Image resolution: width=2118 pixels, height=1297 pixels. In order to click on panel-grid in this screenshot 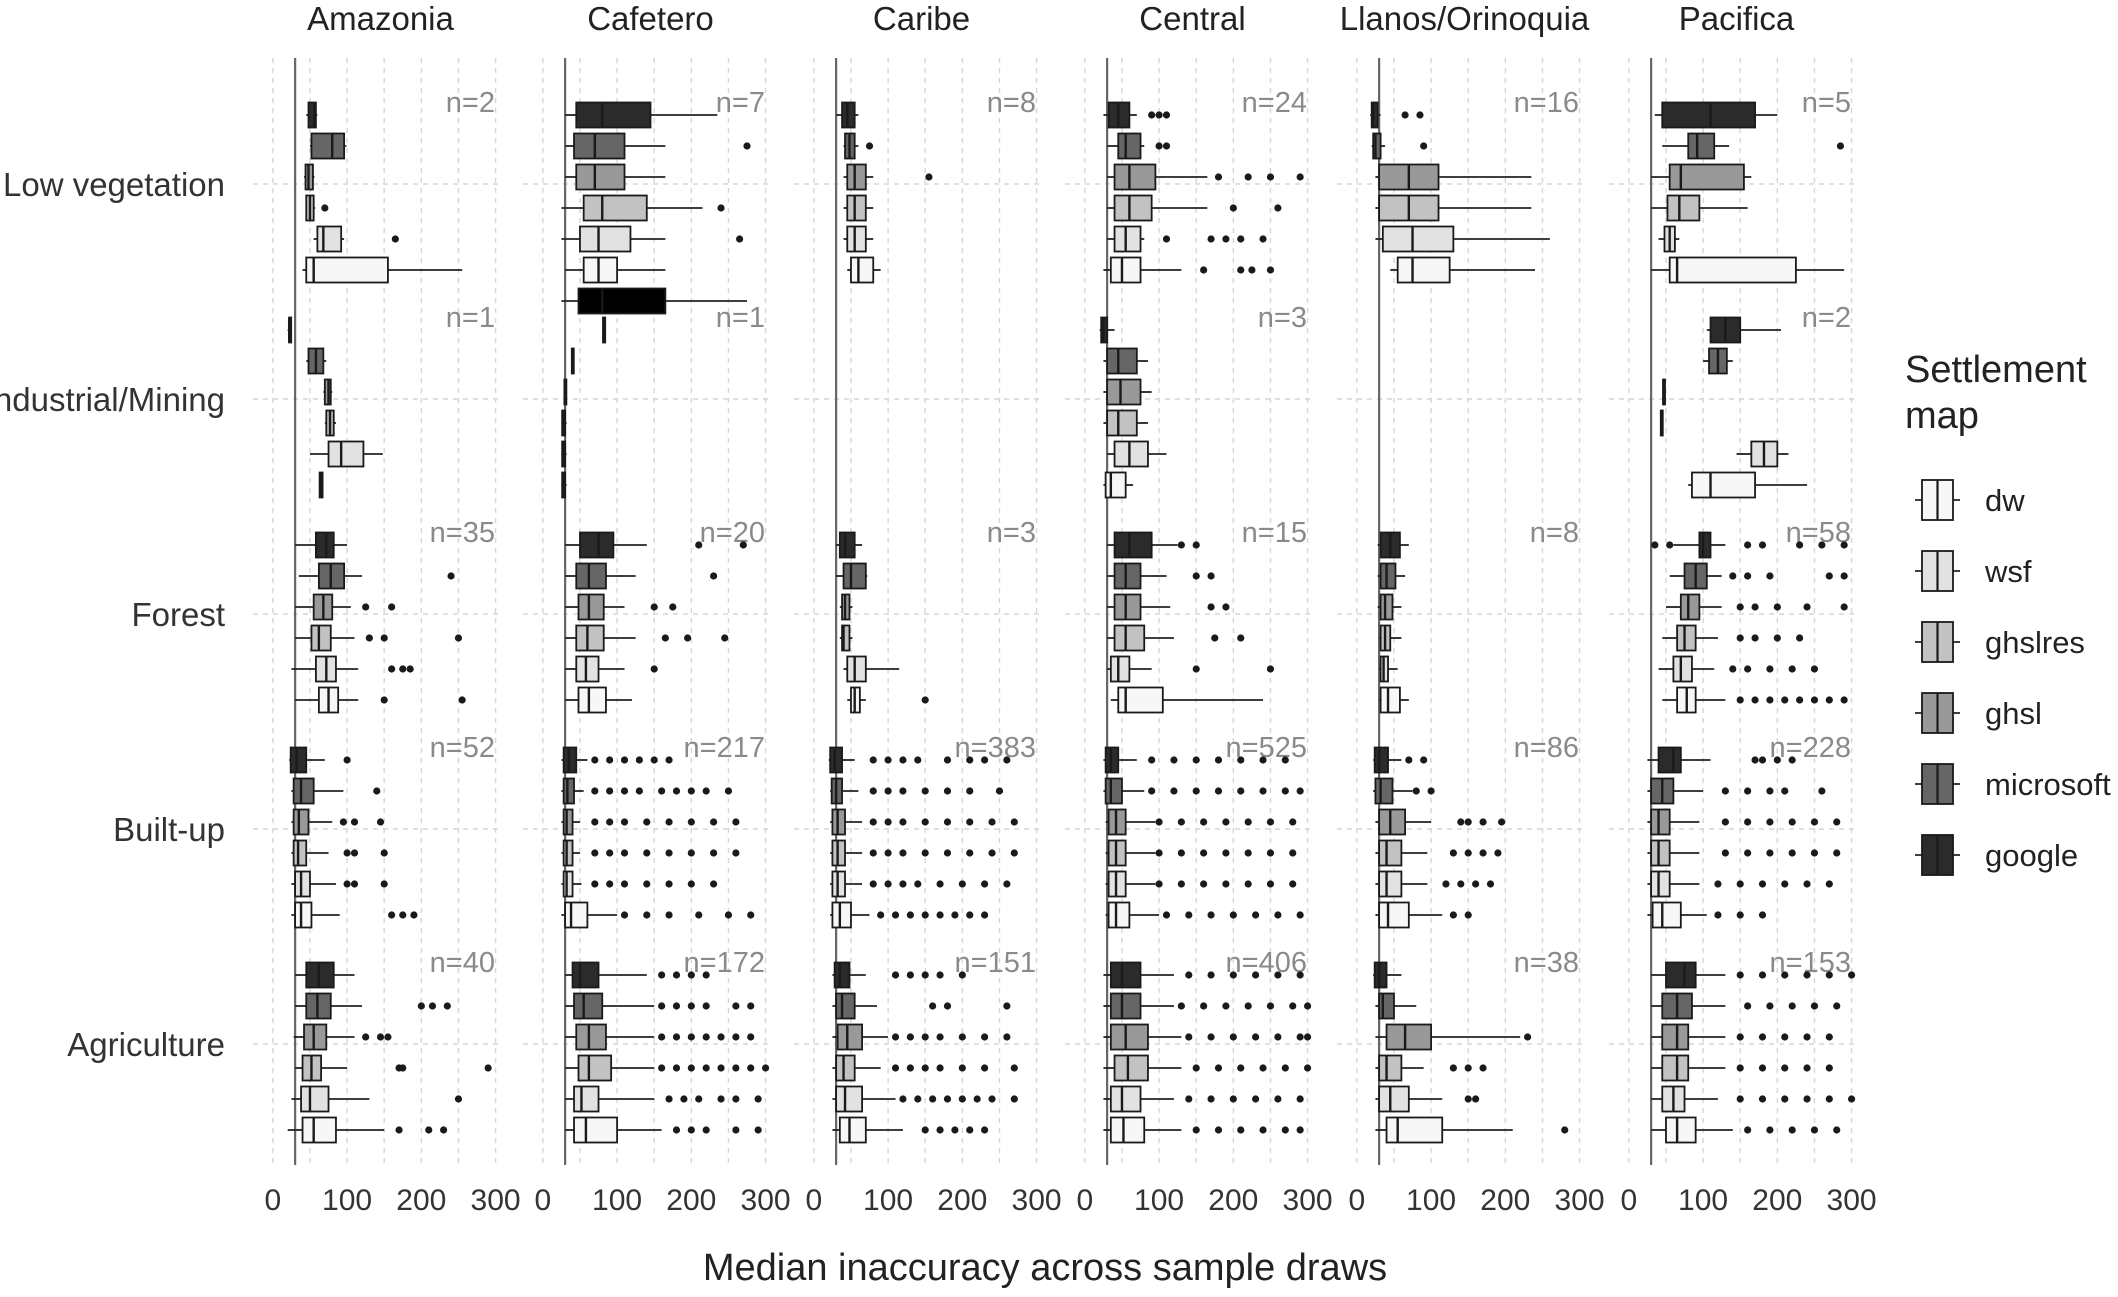, I will do `click(1462, 611)`.